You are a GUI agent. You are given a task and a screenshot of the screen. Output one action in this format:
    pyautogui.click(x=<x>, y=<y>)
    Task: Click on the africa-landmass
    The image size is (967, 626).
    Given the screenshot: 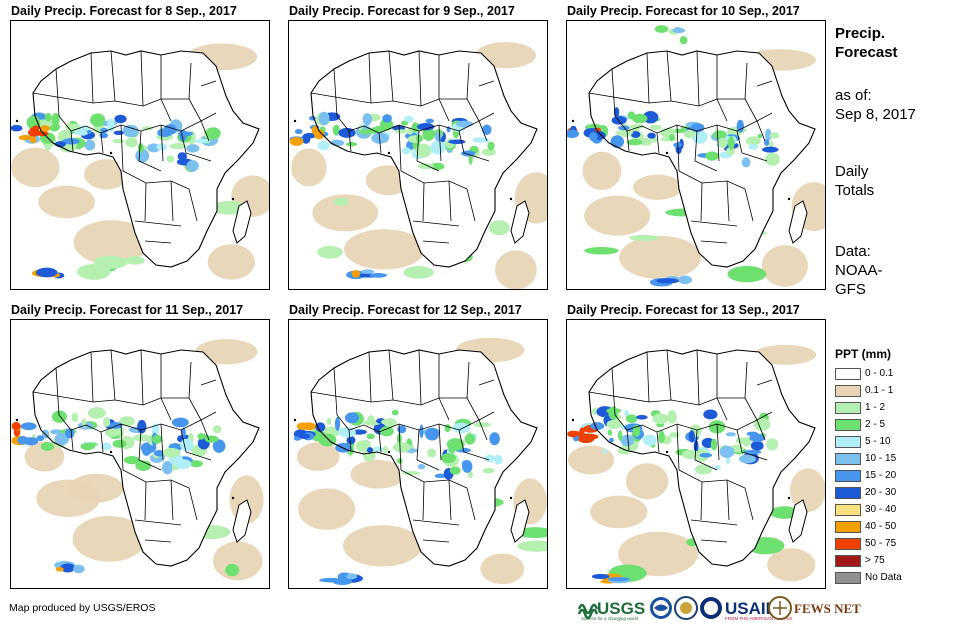 What is the action you would take?
    pyautogui.click(x=424, y=458)
    